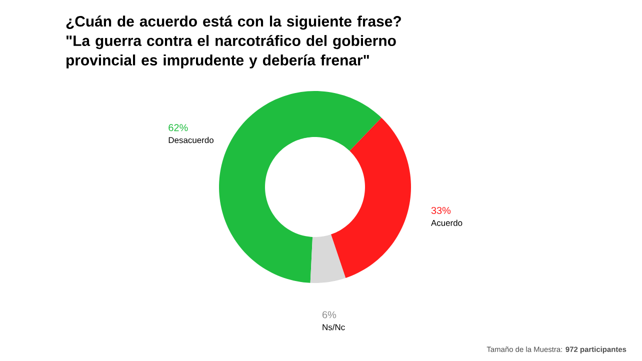 This screenshot has height=361, width=642. What do you see at coordinates (333, 327) in the screenshot?
I see `slice-label: Ns/Nc` at bounding box center [333, 327].